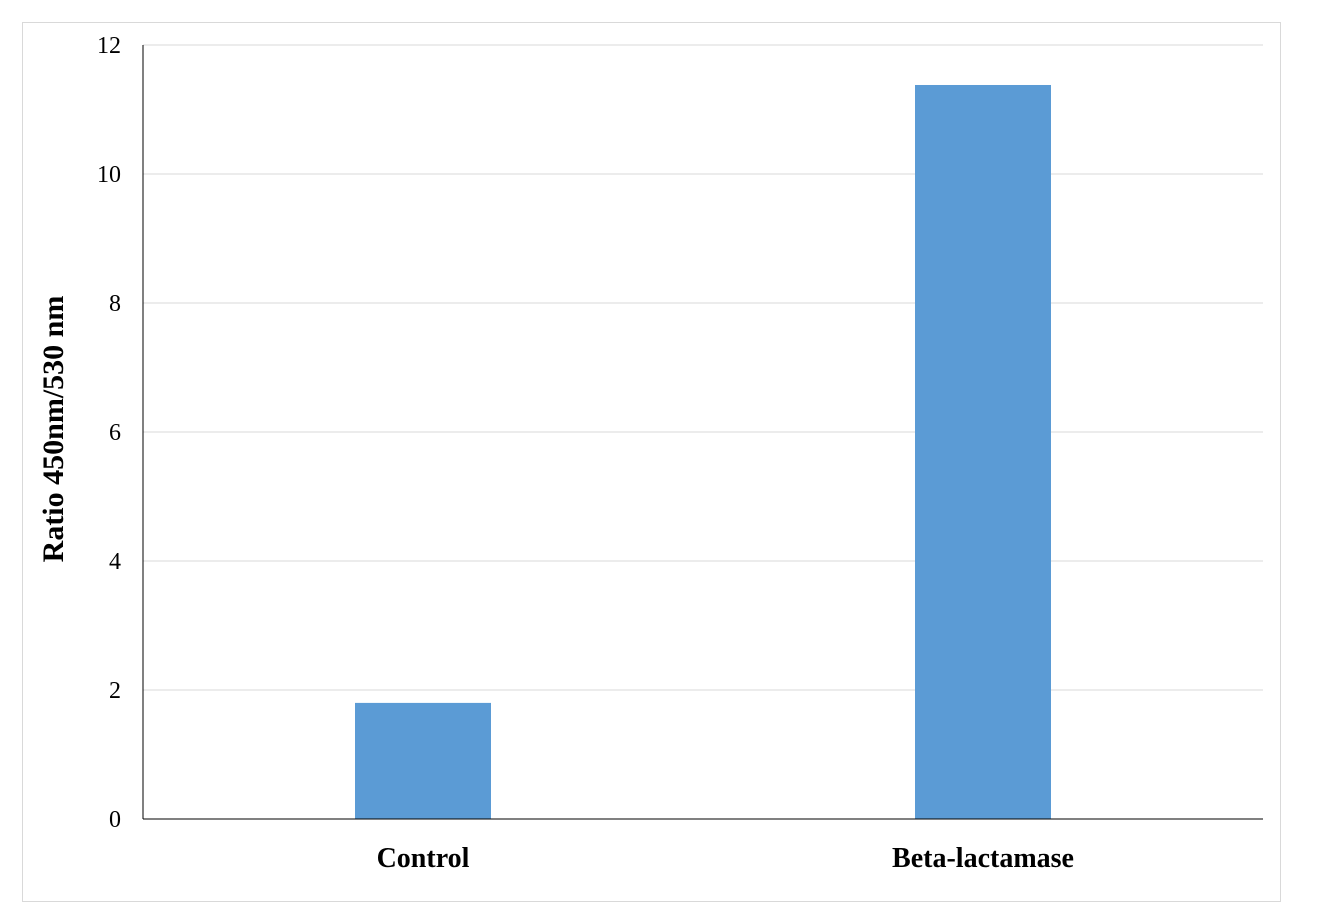 This screenshot has height=920, width=1329. Describe the element at coordinates (115, 304) in the screenshot. I see `y-tick-label: 8` at that location.